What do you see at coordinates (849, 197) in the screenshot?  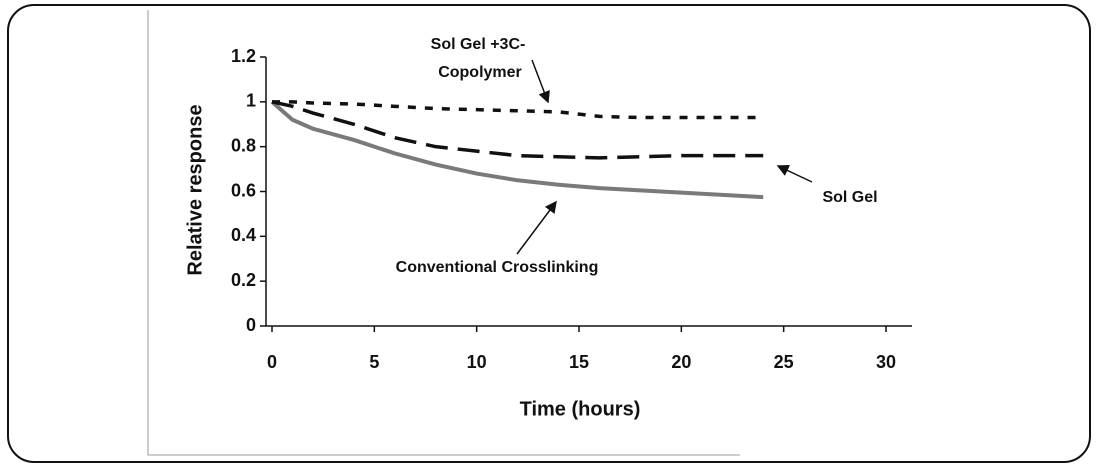 I see `annotation: Sol Gel` at bounding box center [849, 197].